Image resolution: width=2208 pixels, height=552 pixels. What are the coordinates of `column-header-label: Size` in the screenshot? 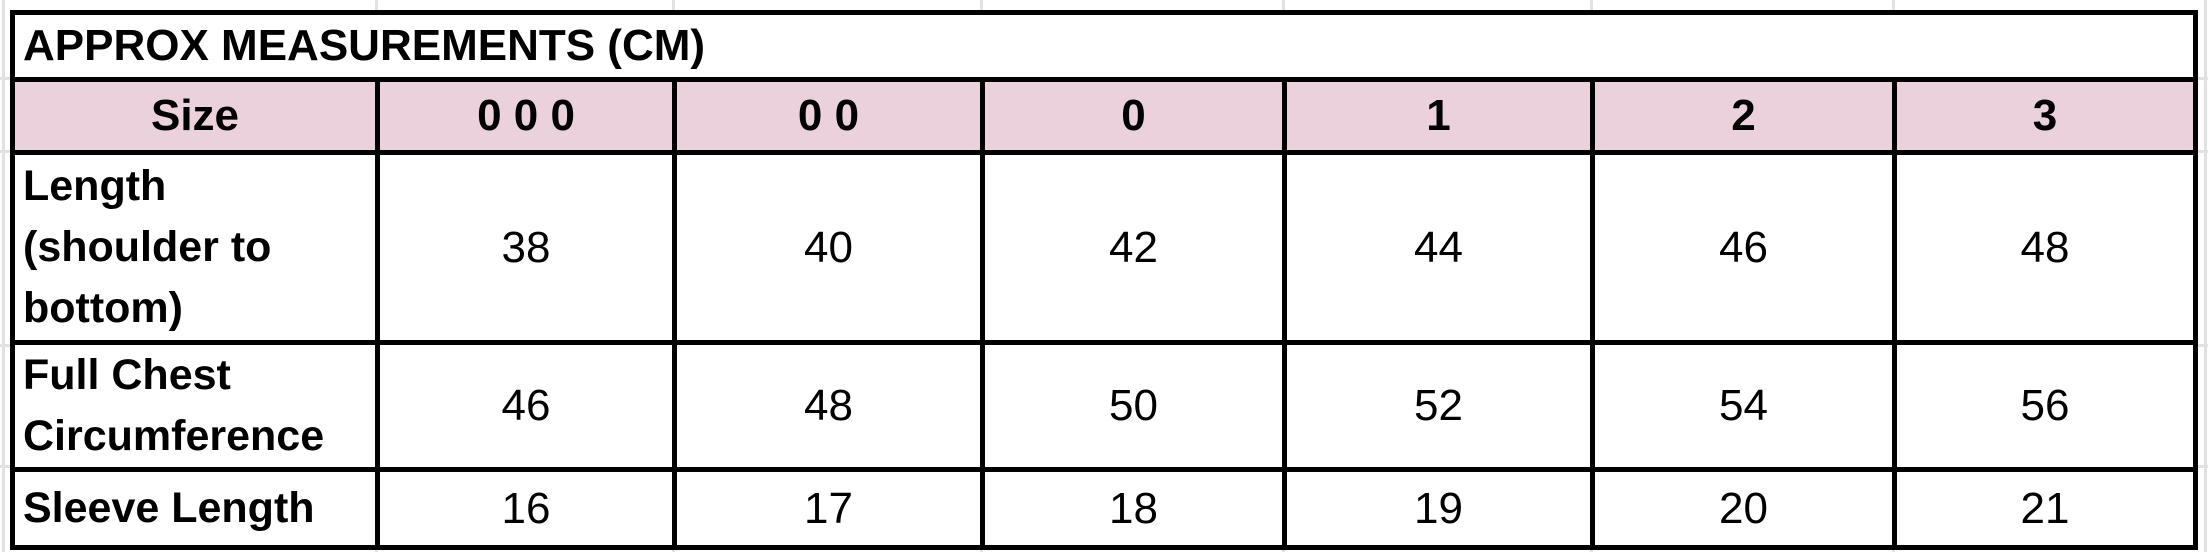 It's located at (195, 115).